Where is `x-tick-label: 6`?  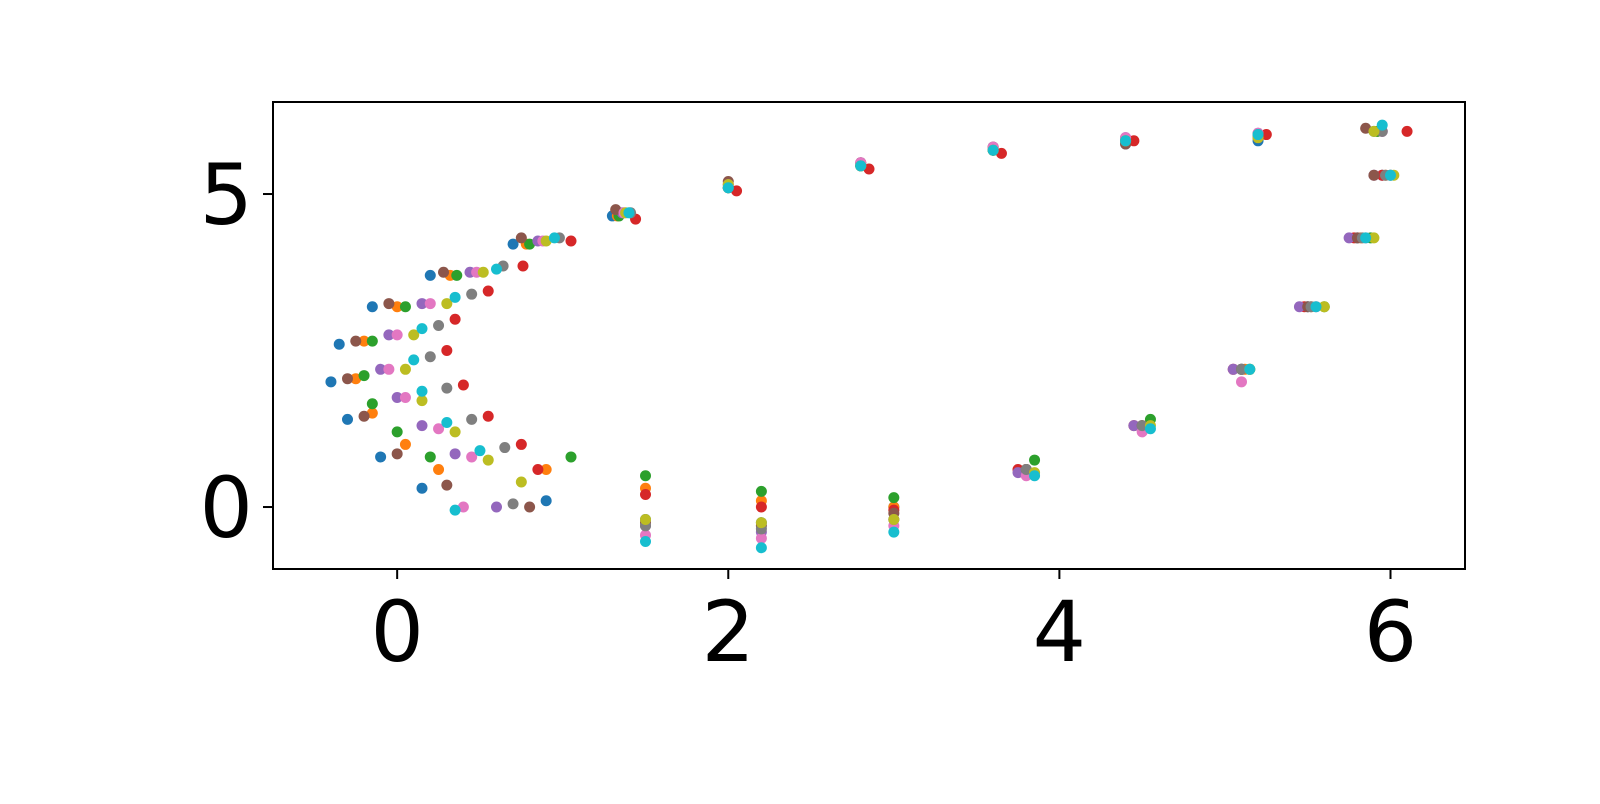 x-tick-label: 6 is located at coordinates (1390, 632).